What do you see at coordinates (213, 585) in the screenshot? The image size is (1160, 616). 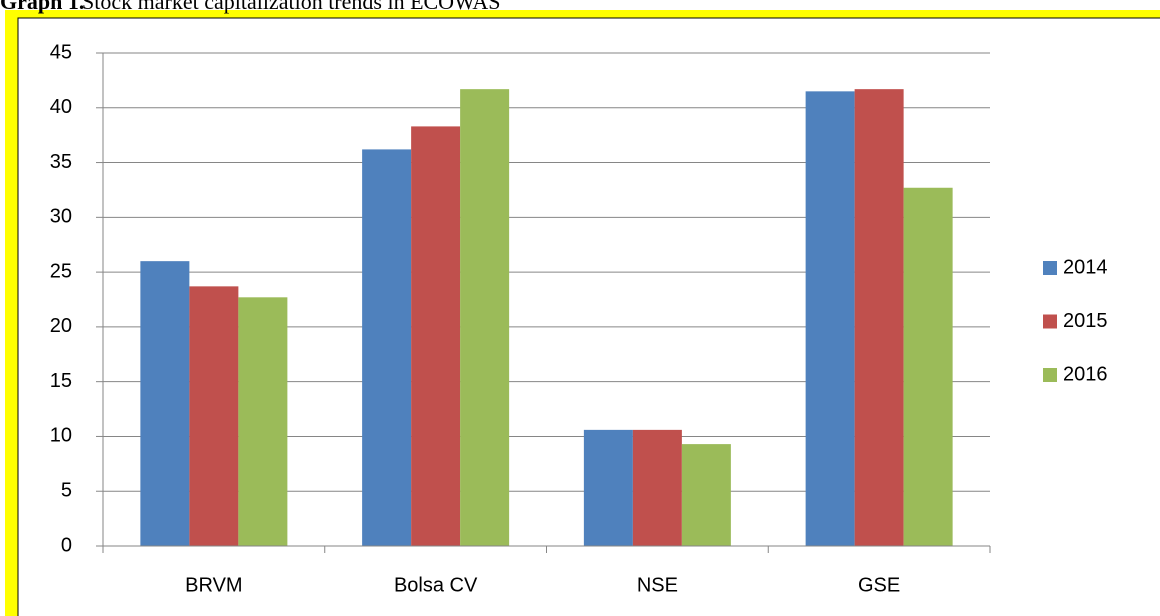 I see `x-tick-label: BRVM` at bounding box center [213, 585].